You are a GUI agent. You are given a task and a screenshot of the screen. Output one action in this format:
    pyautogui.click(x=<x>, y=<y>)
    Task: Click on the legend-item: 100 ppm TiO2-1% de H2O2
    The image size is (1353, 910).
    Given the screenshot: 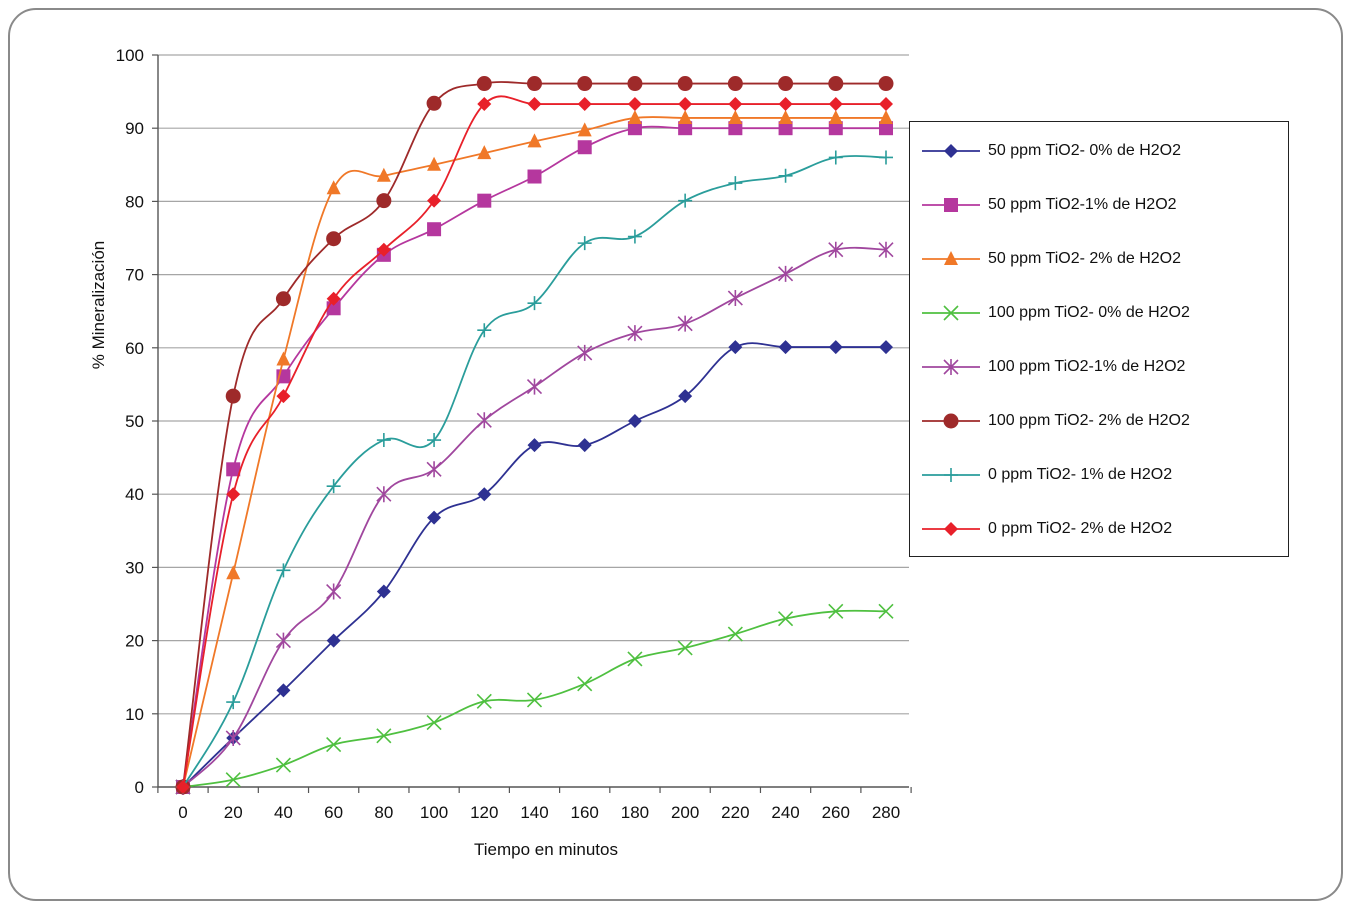 What is the action you would take?
    pyautogui.click(x=1099, y=367)
    